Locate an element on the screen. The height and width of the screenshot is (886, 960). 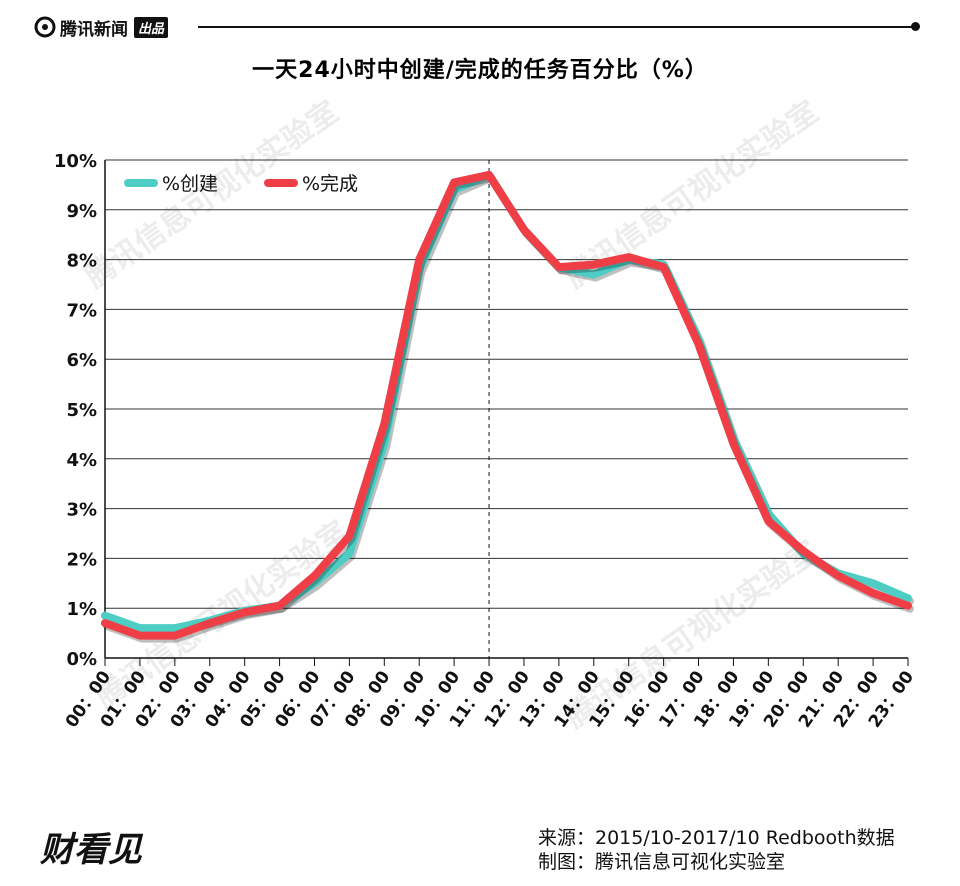
y-tick-label: 4% is located at coordinates (81, 460).